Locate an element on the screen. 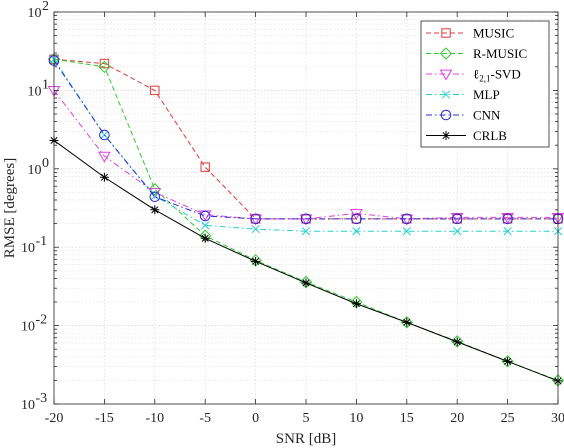  y-tick-label: 10 1 is located at coordinates (39, 88).